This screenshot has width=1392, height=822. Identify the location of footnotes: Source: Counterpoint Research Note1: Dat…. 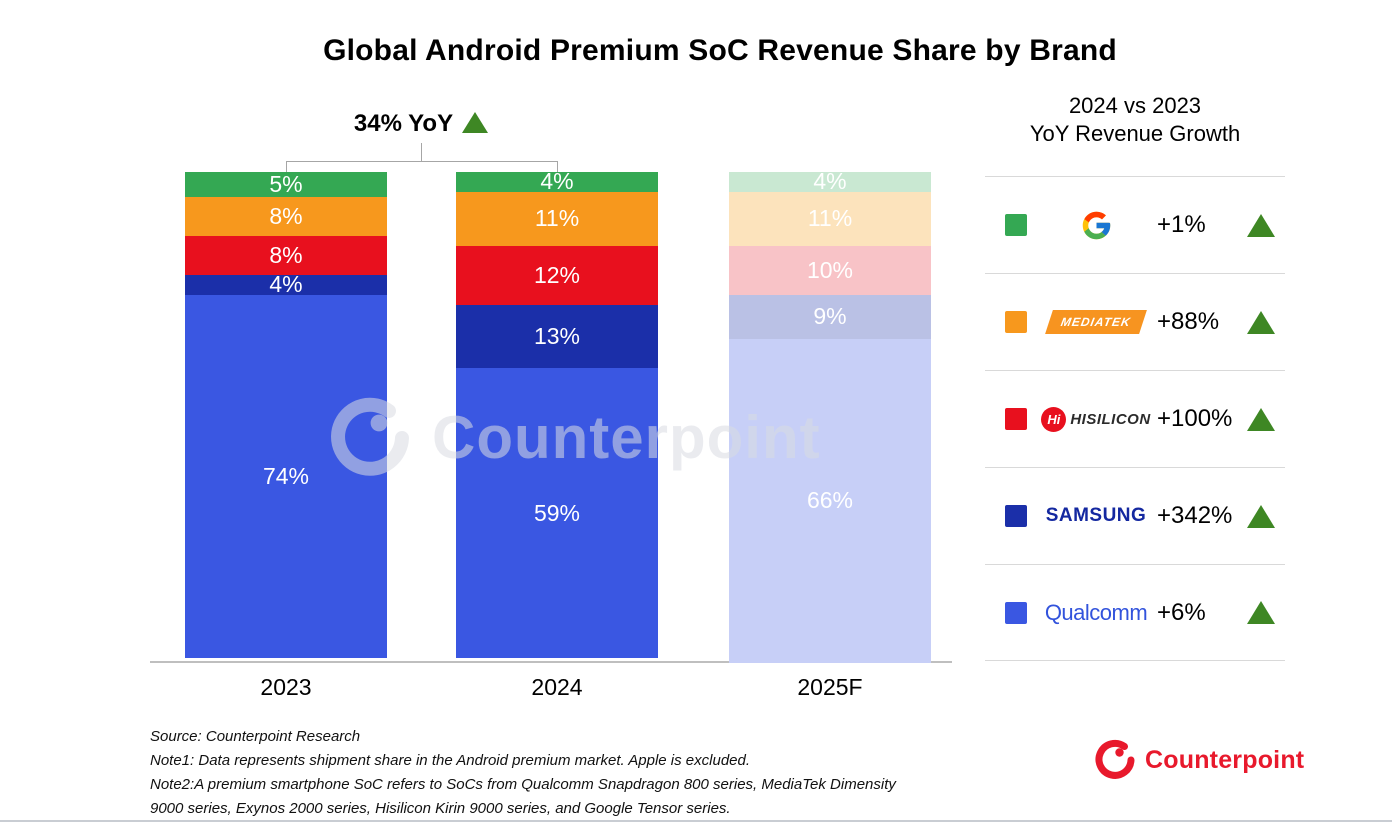
(523, 772).